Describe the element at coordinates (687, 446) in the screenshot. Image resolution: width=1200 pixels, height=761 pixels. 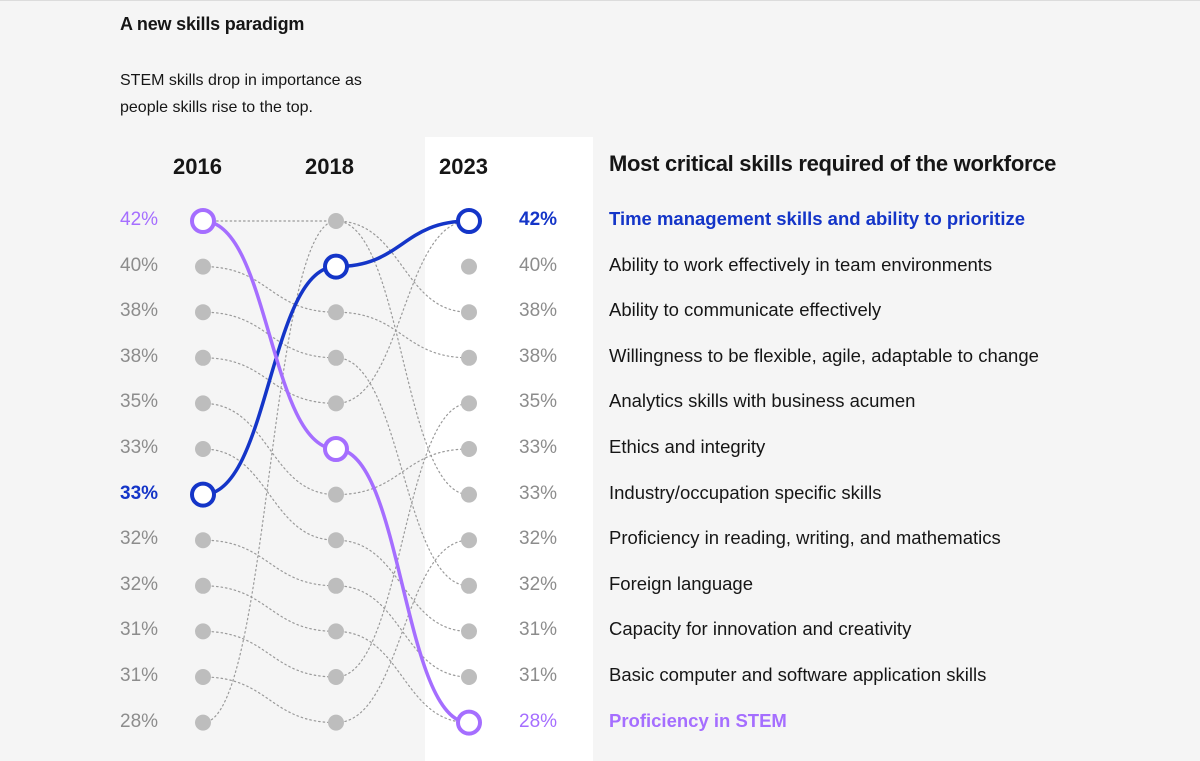
I see `skill-label: Ethics and integrity` at that location.